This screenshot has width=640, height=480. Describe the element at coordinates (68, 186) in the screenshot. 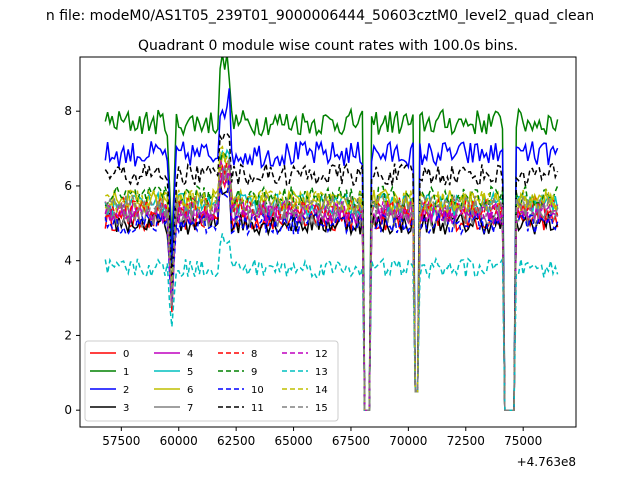

I see `y-tick-label: 6` at that location.